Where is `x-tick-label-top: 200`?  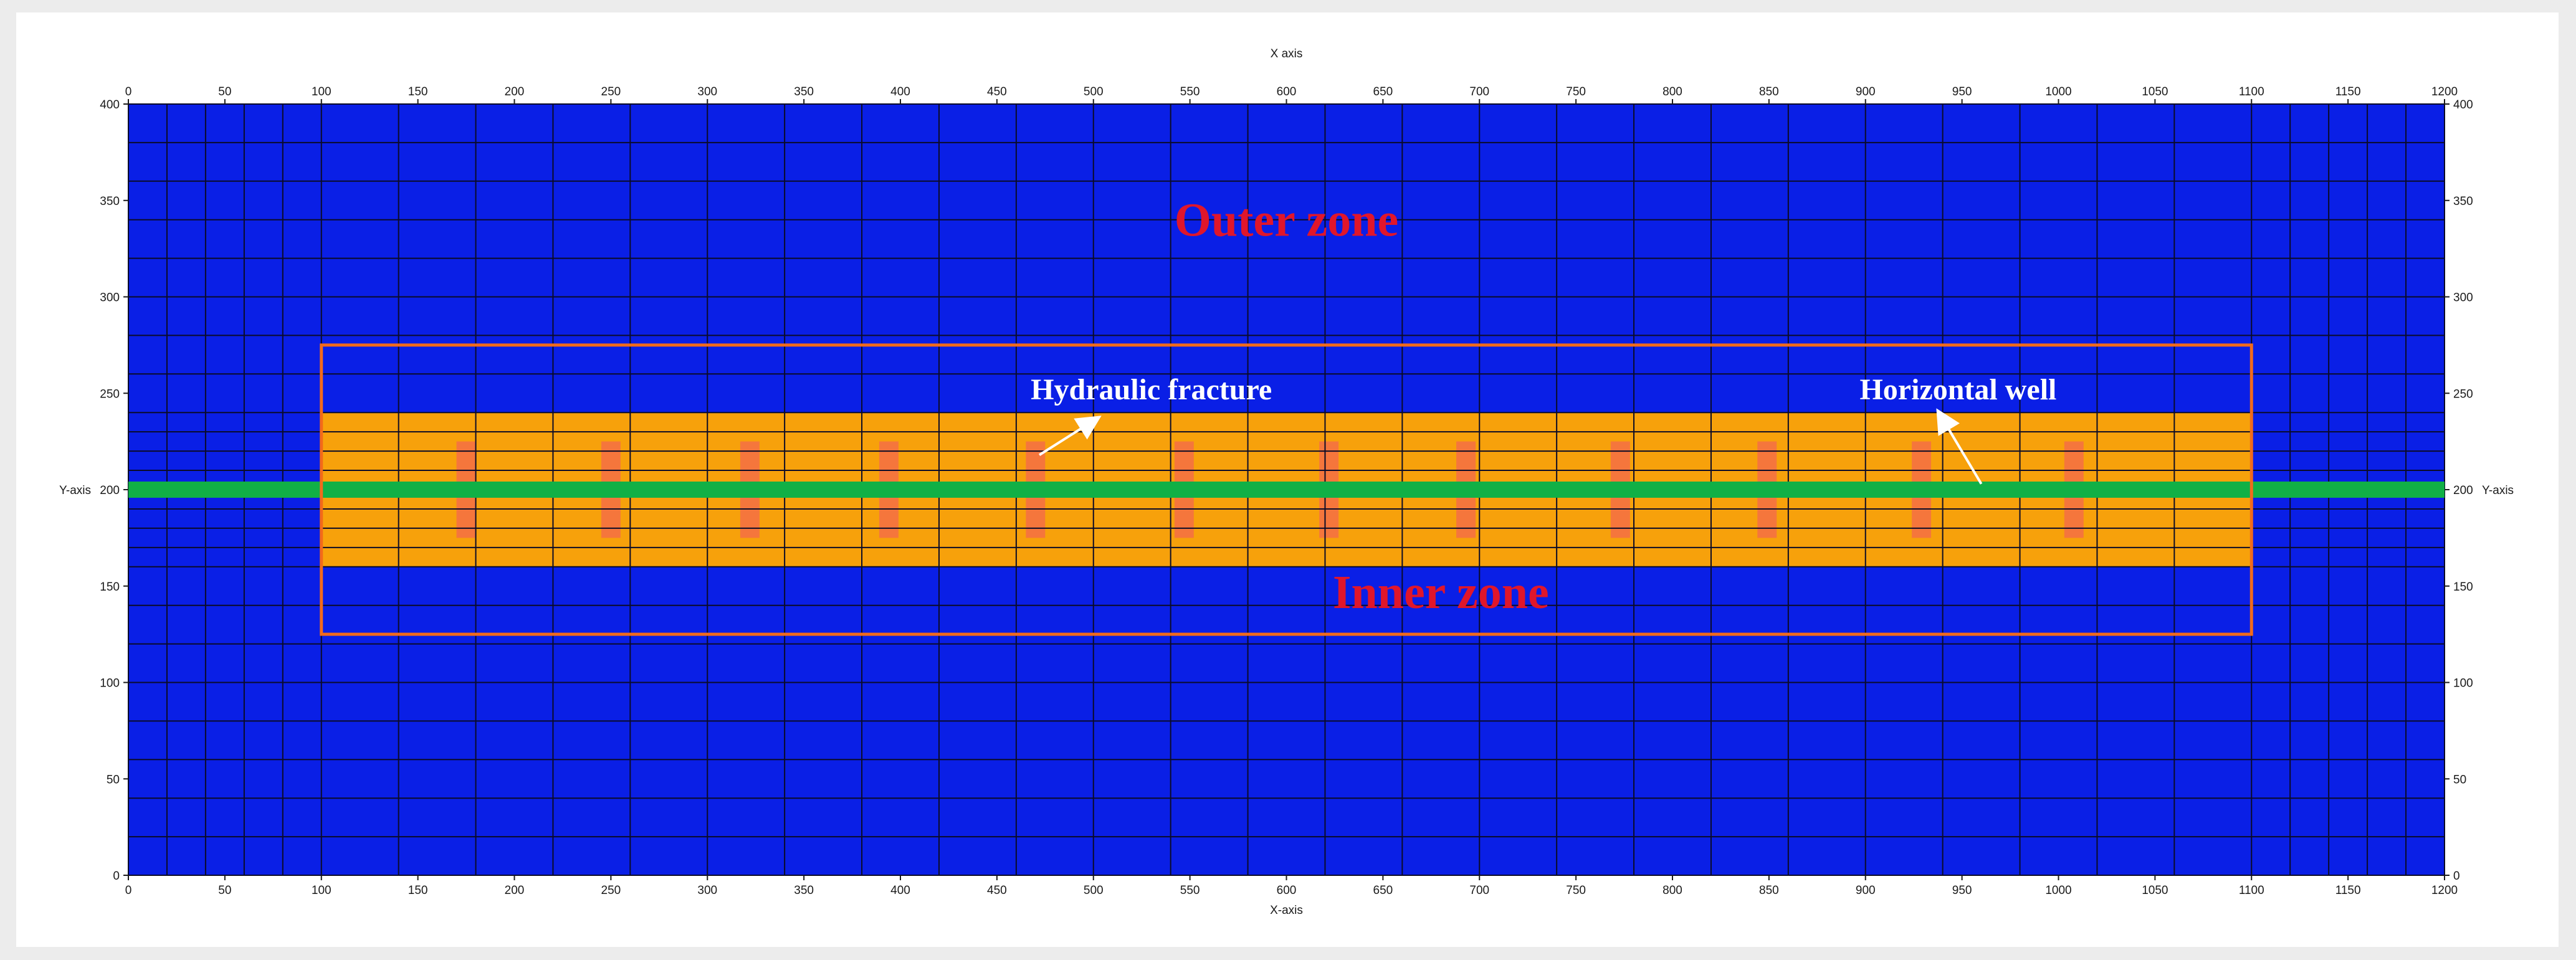
x-tick-label-top: 200 is located at coordinates (515, 91).